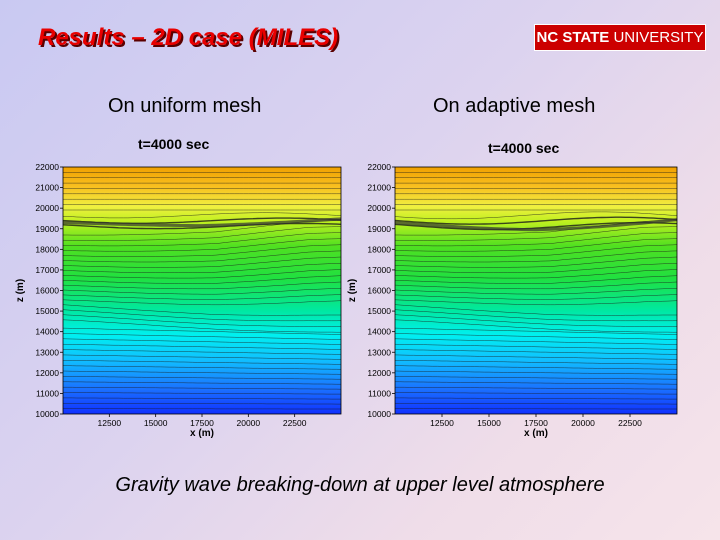 The height and width of the screenshot is (540, 720). What do you see at coordinates (514, 106) in the screenshot?
I see `adaptive-mesh-subtitle: On adaptive mesh` at bounding box center [514, 106].